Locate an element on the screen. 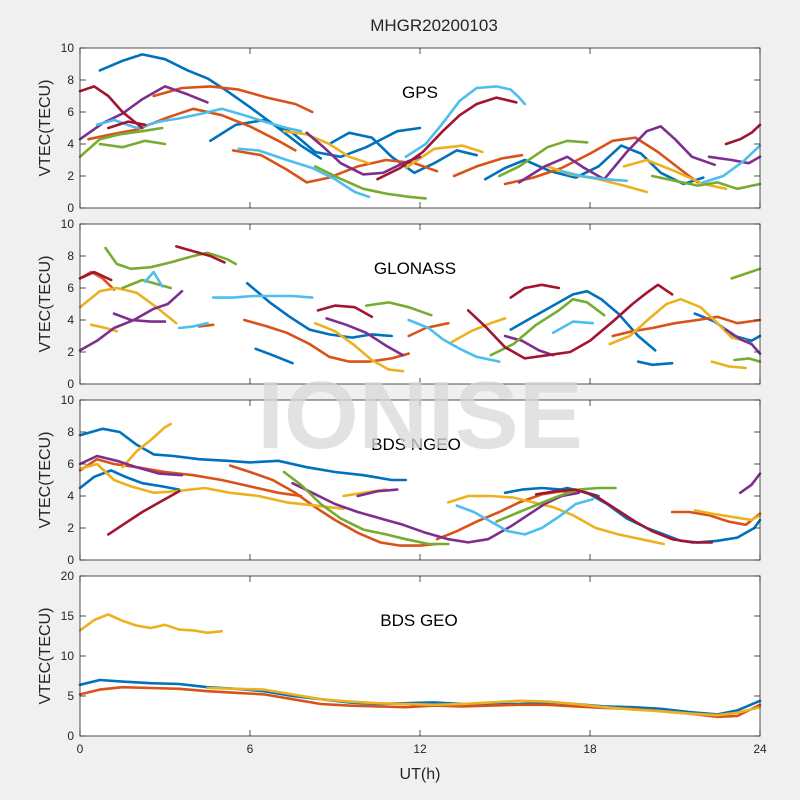  x-axis-label: UT(h) is located at coordinates (420, 774).